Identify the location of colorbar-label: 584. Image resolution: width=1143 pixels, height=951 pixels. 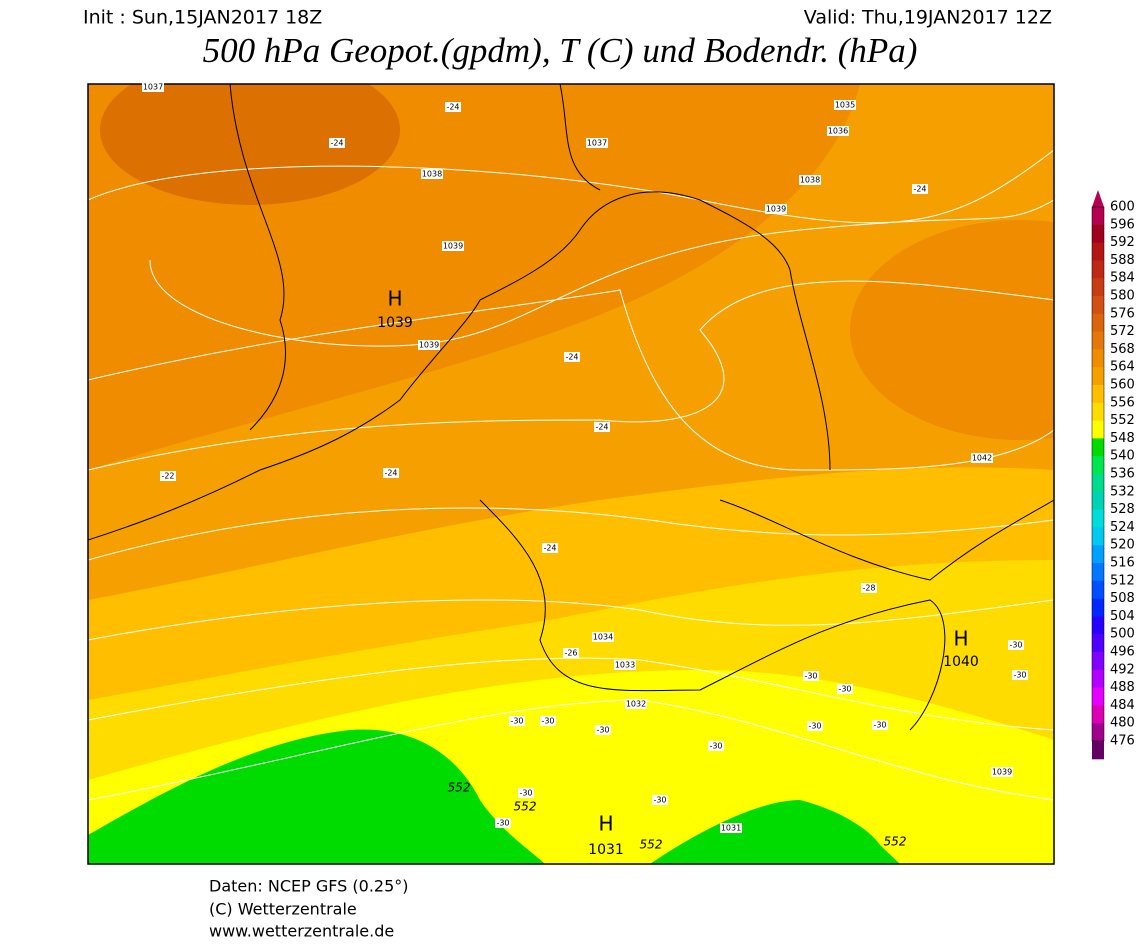
(1122, 278).